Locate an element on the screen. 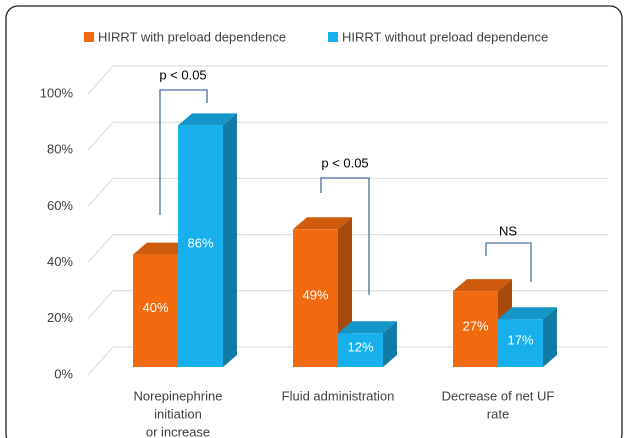 Image resolution: width=629 pixels, height=438 pixels. value-label: 86% is located at coordinates (200, 243).